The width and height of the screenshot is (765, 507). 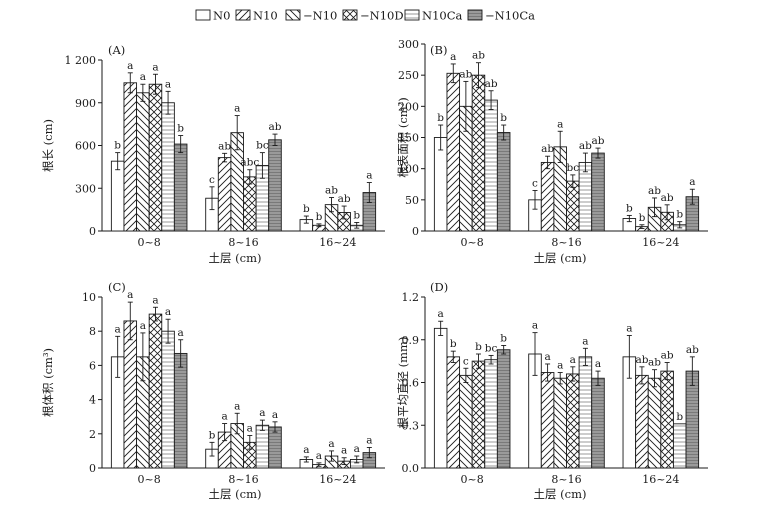 What do you see at coordinates (411, 468) in the screenshot?
I see `y-tick-label: 0.0` at bounding box center [411, 468].